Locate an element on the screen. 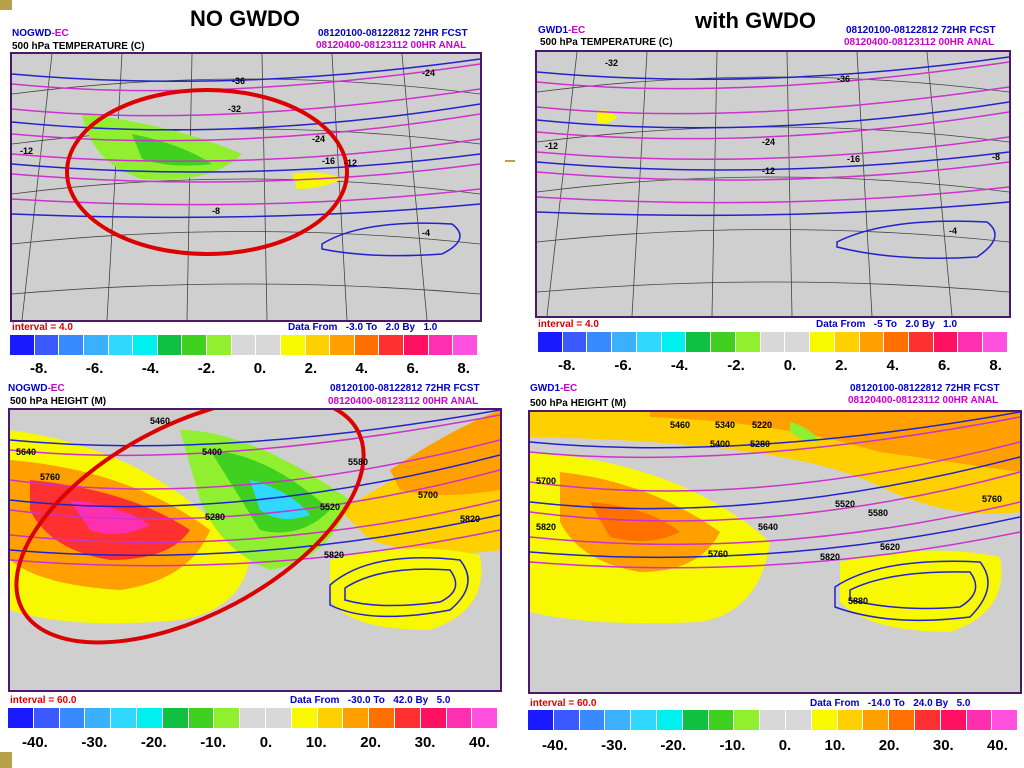  interval-label: interval = 4.0 is located at coordinates (568, 324).